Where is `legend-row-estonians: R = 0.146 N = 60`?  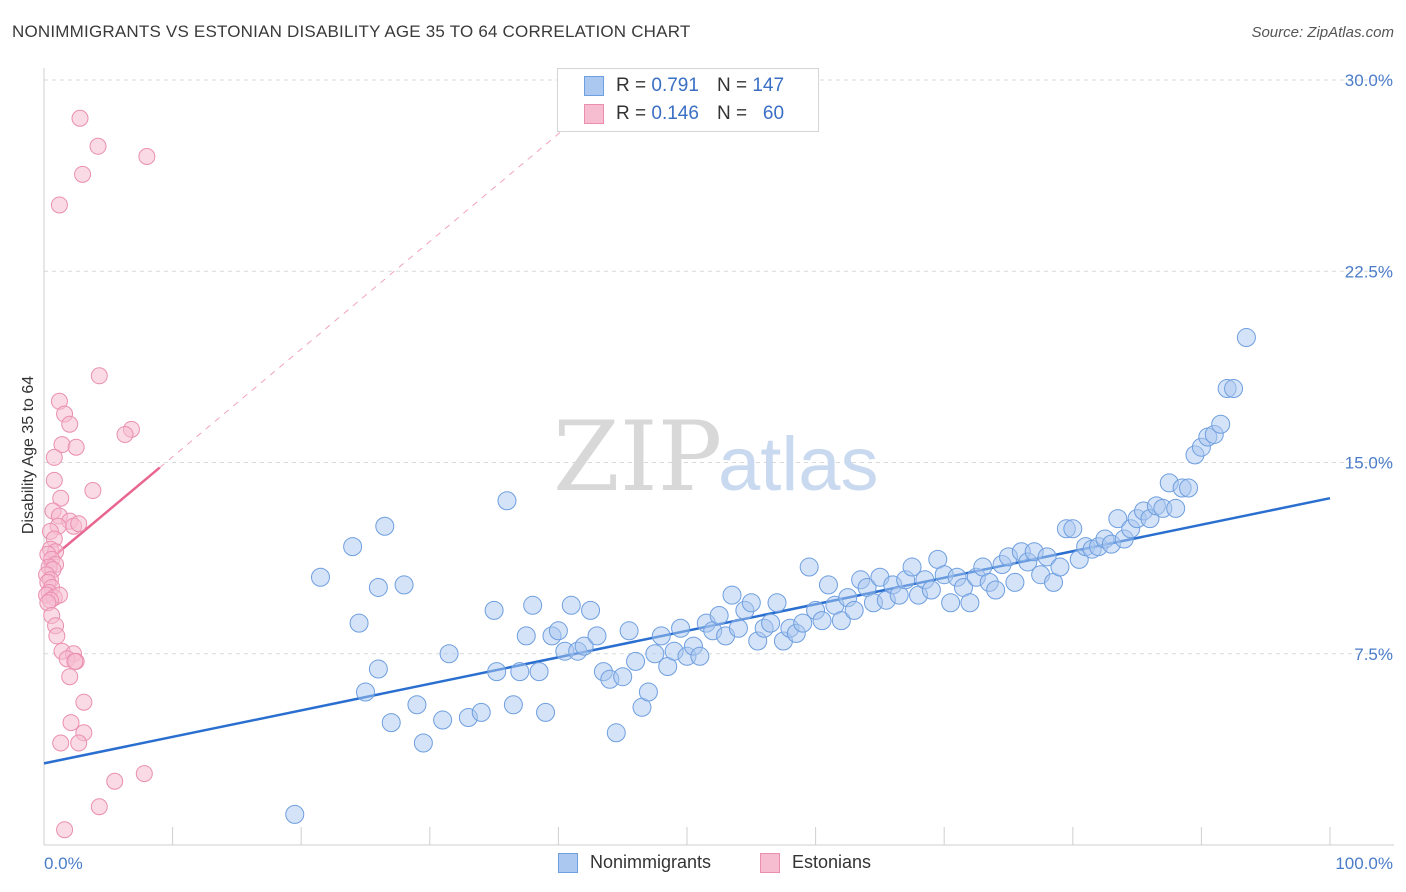 legend-row-estonians: R = 0.146 N = 60 is located at coordinates (684, 114).